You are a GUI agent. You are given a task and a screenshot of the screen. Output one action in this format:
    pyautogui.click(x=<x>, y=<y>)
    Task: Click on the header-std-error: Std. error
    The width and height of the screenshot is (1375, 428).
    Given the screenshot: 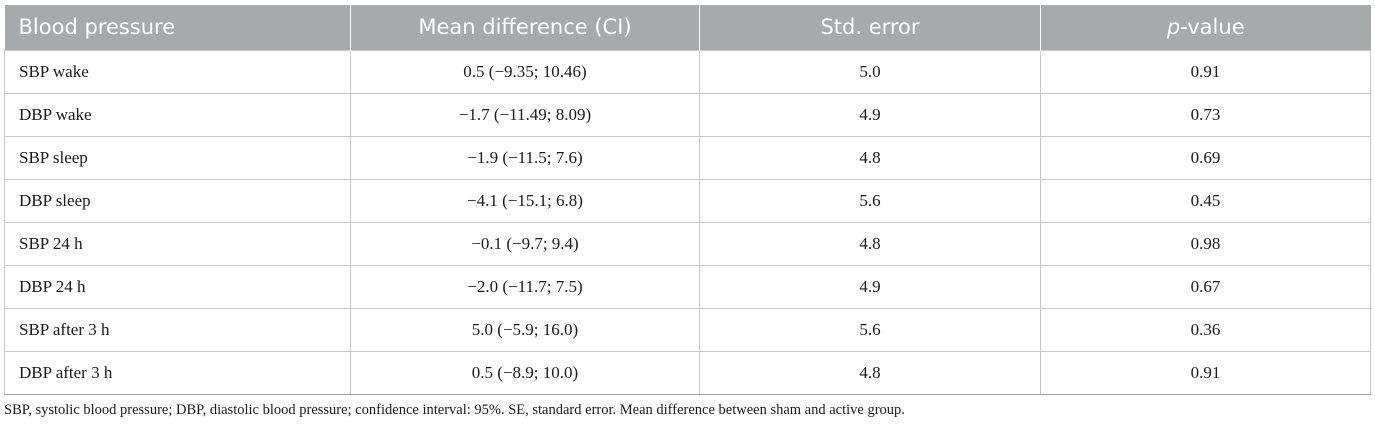 What is the action you would take?
    pyautogui.click(x=870, y=27)
    